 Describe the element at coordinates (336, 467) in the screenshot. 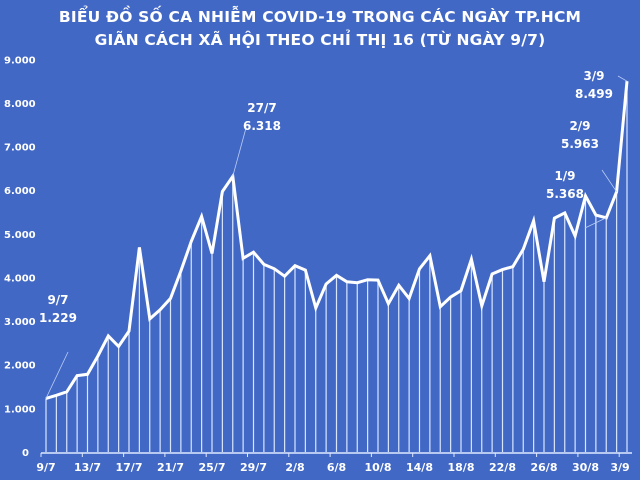

I see `x-tick-label: 6/8` at that location.